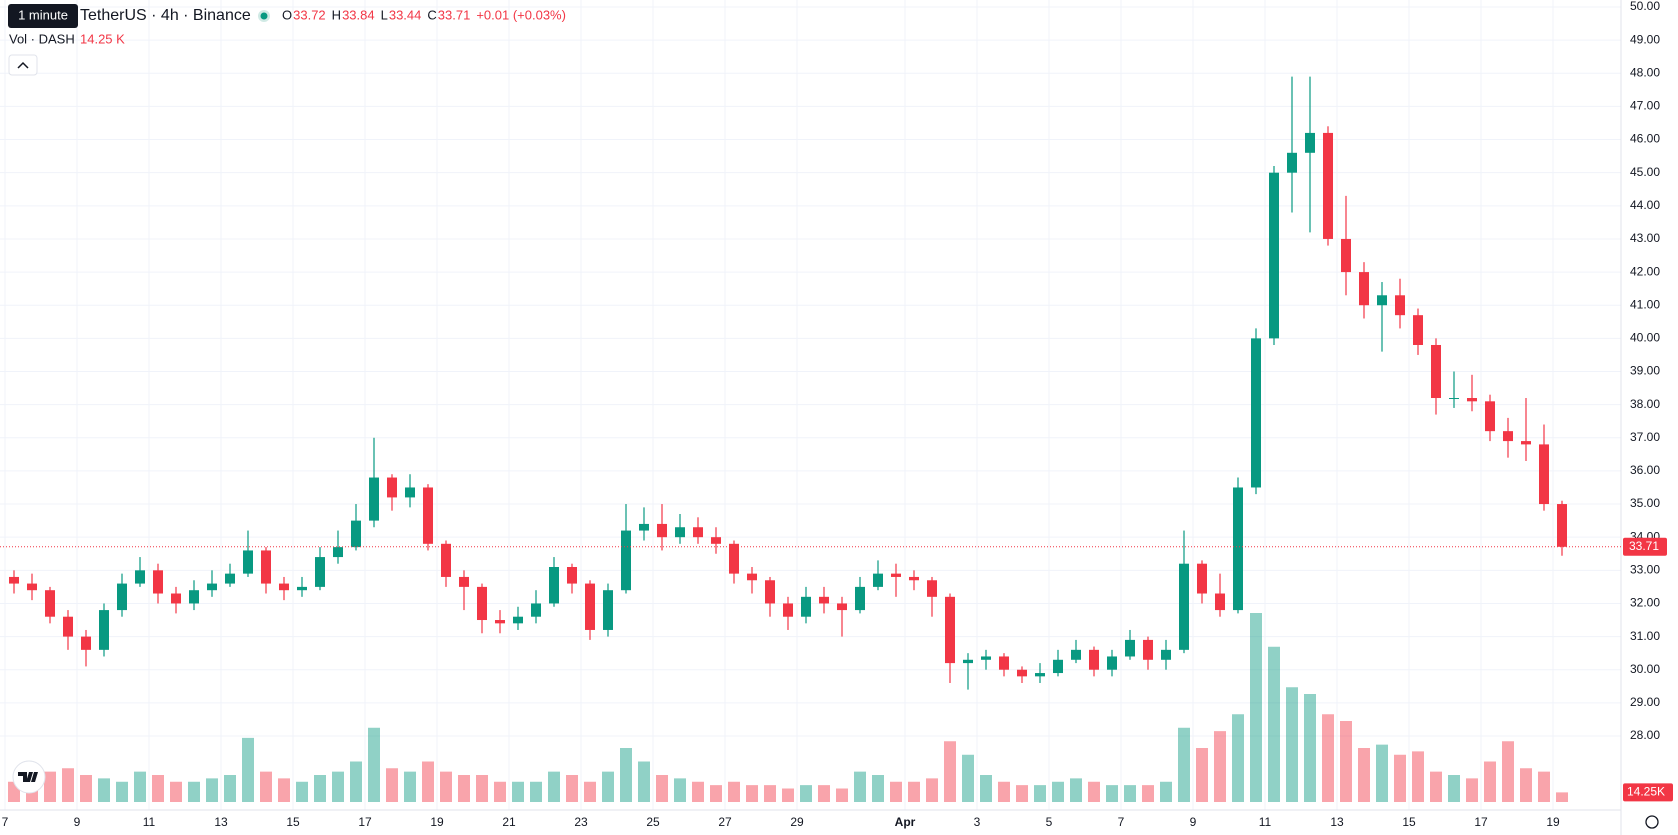 Image resolution: width=1678 pixels, height=835 pixels. Describe the element at coordinates (1652, 822) in the screenshot. I see `settings-icon` at that location.